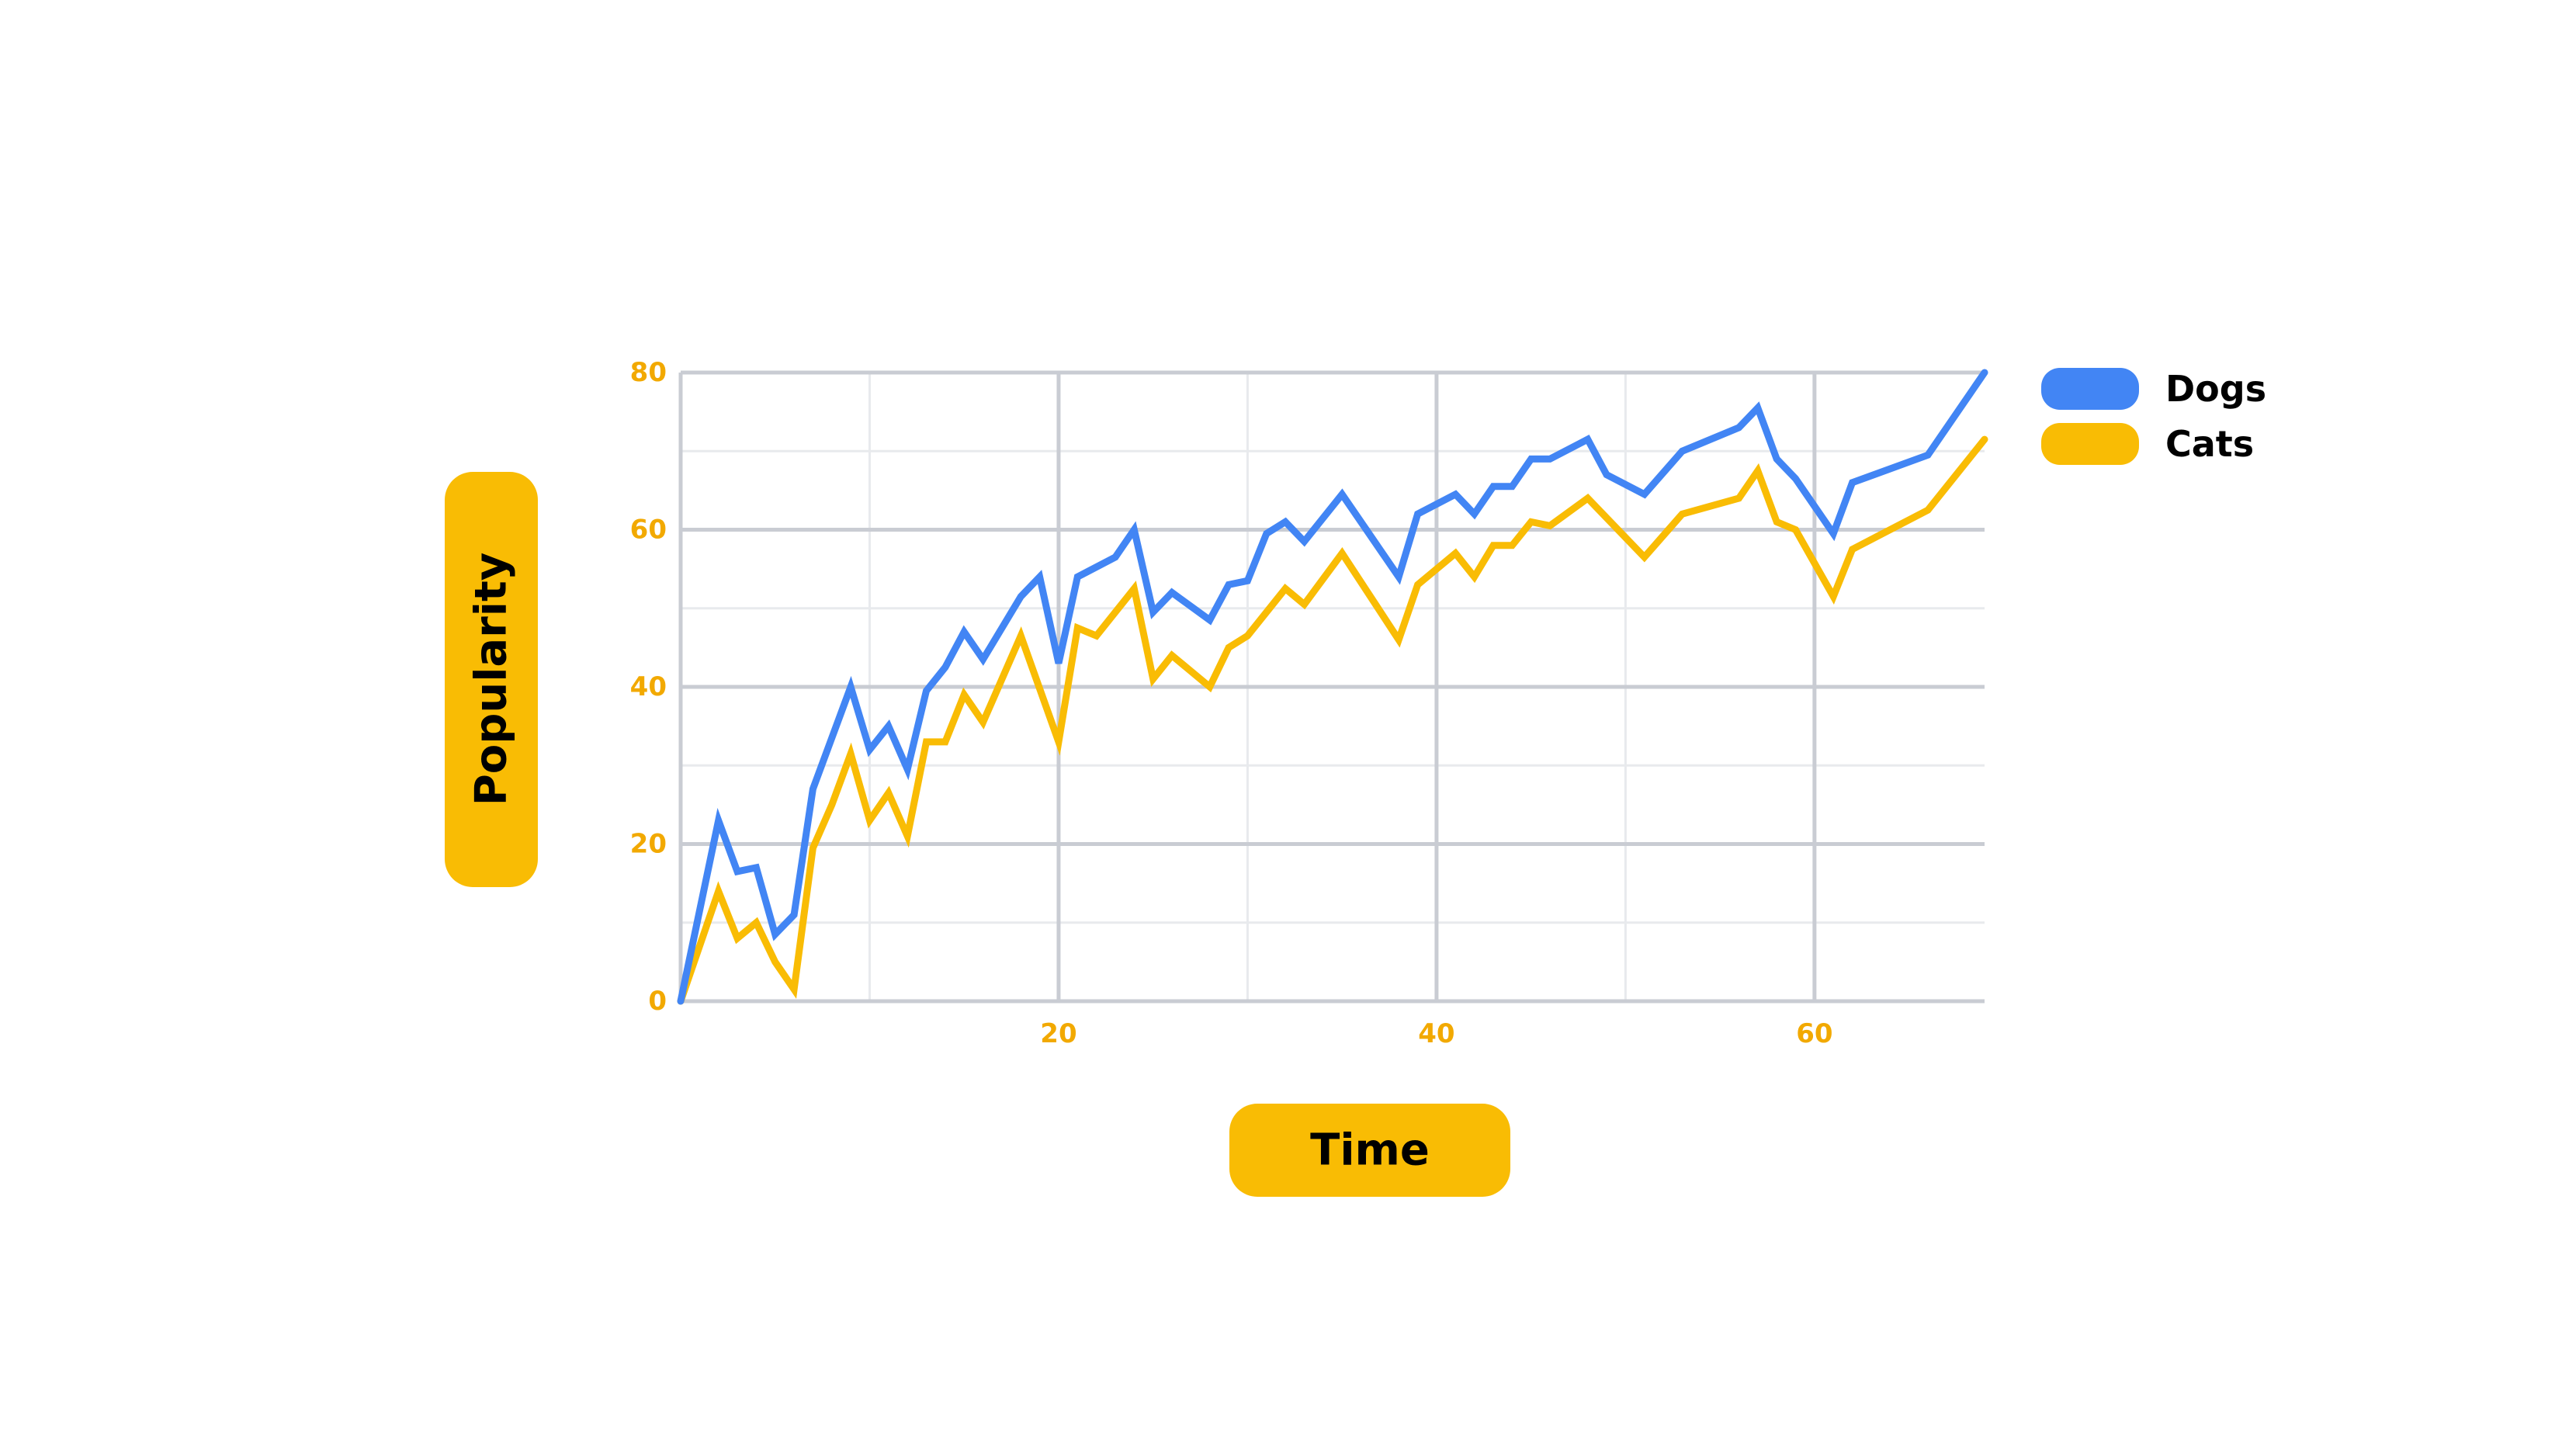 The height and width of the screenshot is (1456, 2562). I want to click on y-tick-label: 40, so click(648, 686).